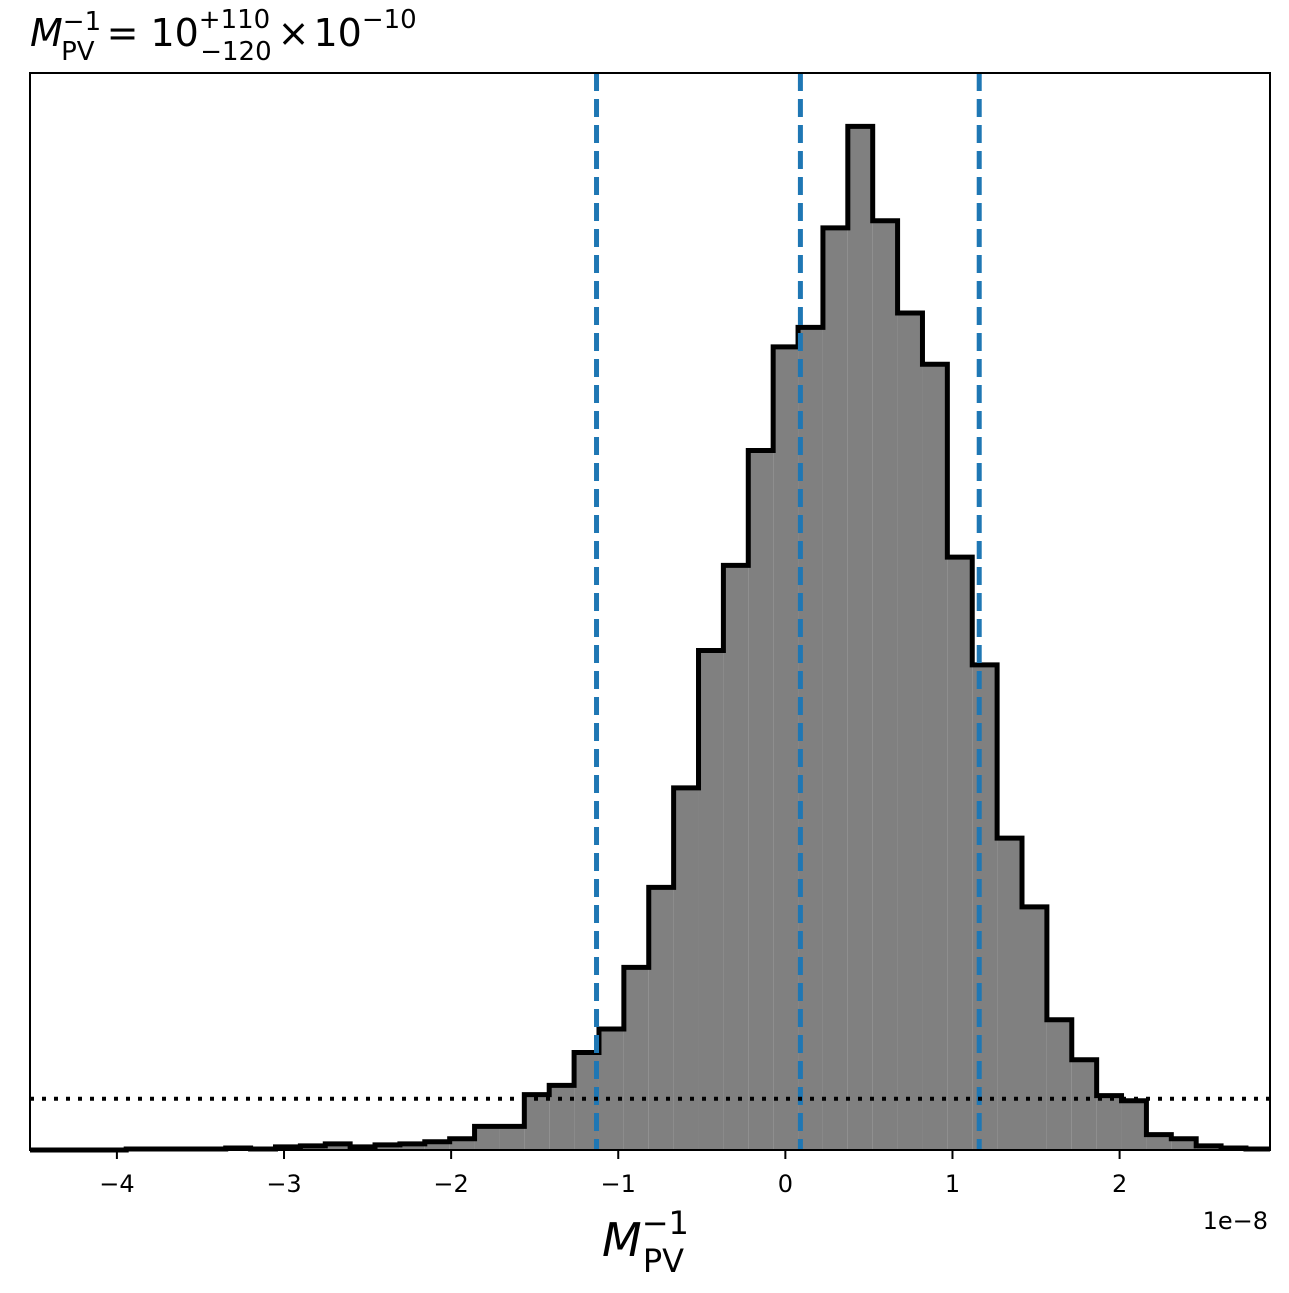 The image size is (1289, 1293). What do you see at coordinates (123, 33) in the screenshot?
I see `title-equals: =` at bounding box center [123, 33].